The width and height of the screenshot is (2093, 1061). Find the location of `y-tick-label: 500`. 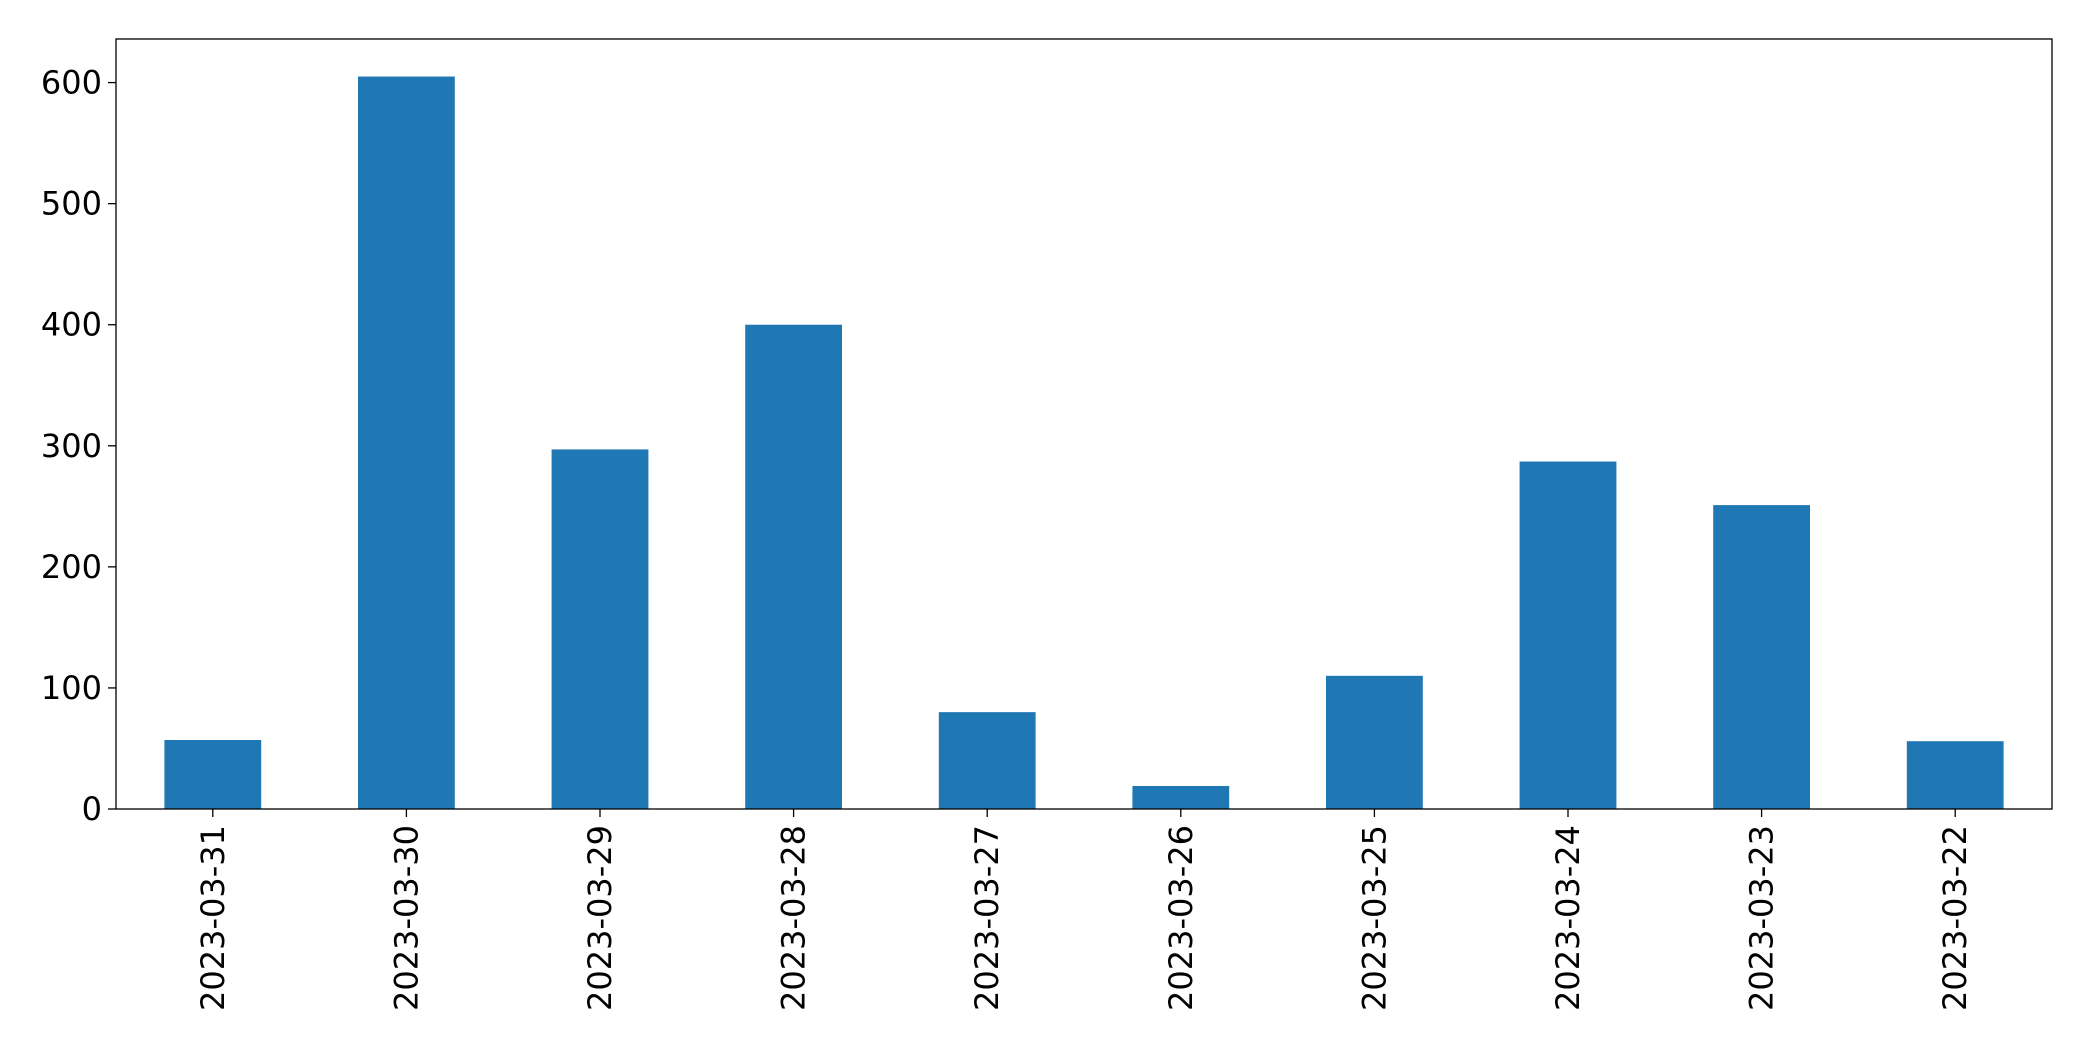

y-tick-label: 500 is located at coordinates (71, 204).